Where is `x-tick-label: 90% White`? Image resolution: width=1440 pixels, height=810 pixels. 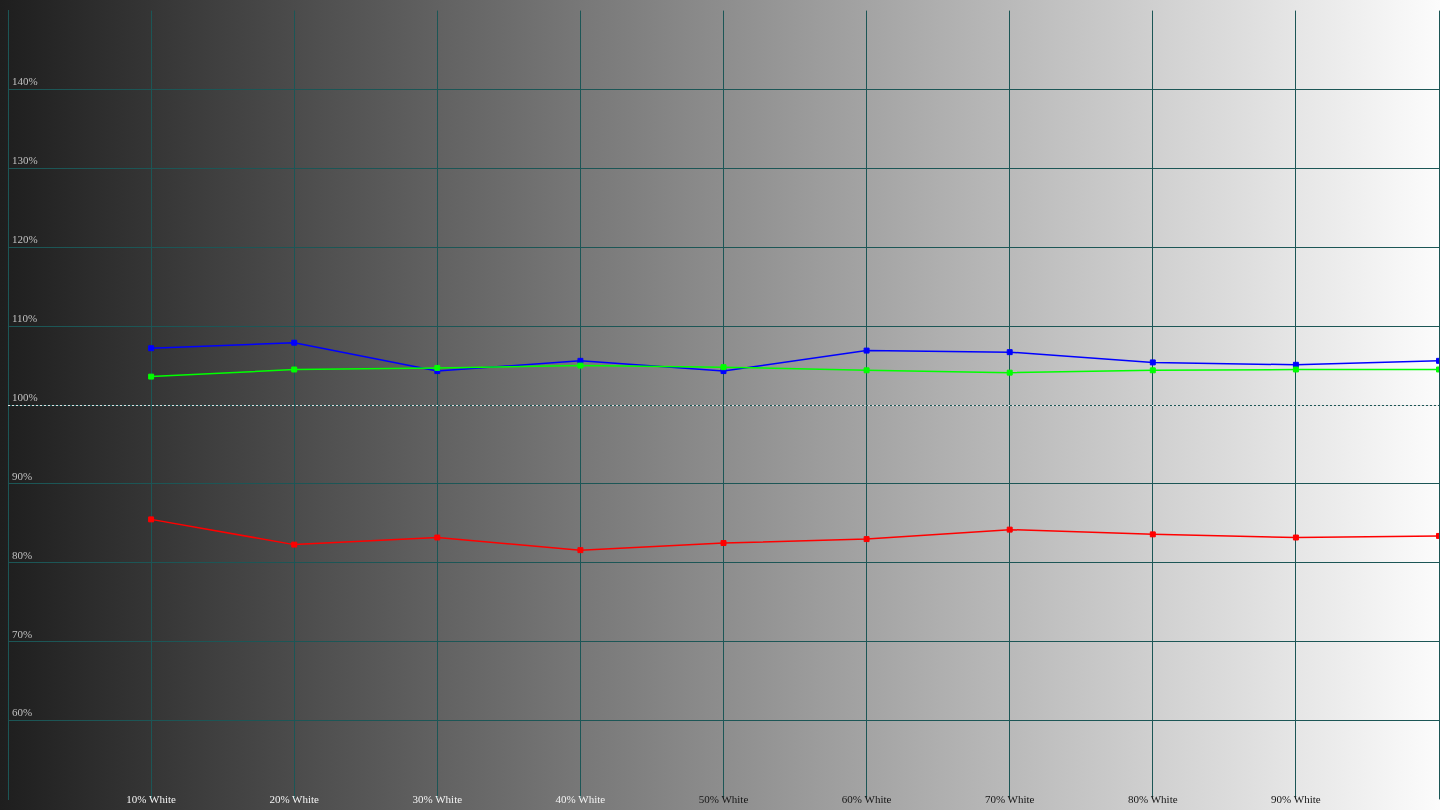
x-tick-label: 90% White is located at coordinates (1296, 799).